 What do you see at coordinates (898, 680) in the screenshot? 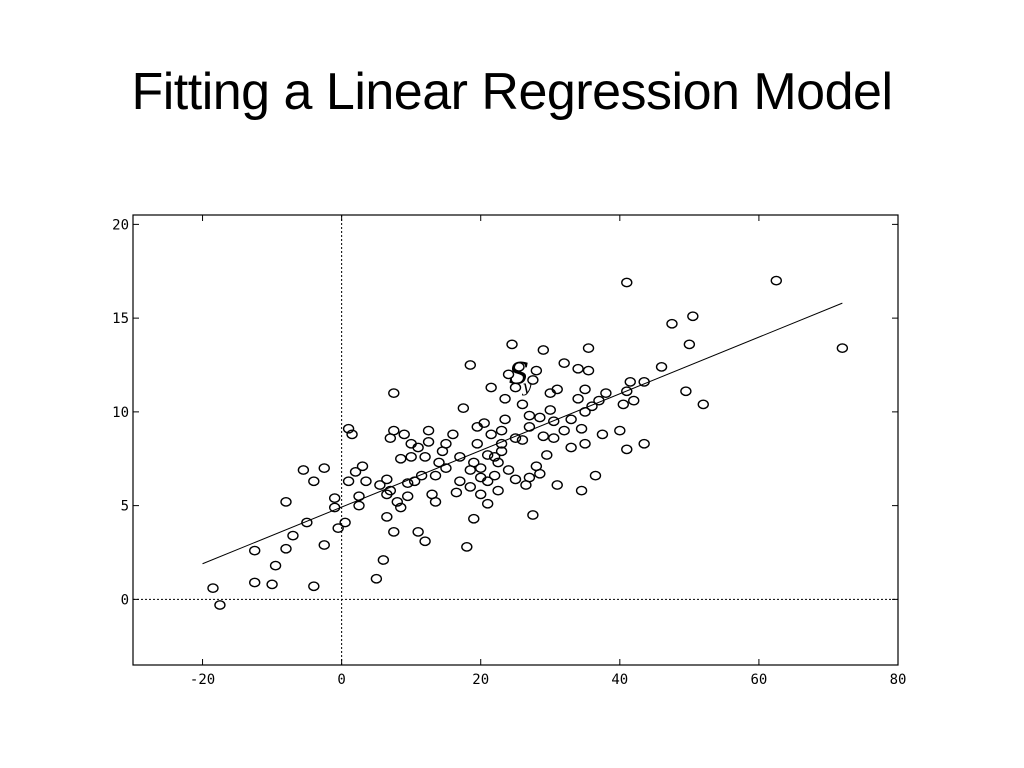
I see `x-tick-label: 80` at bounding box center [898, 680].